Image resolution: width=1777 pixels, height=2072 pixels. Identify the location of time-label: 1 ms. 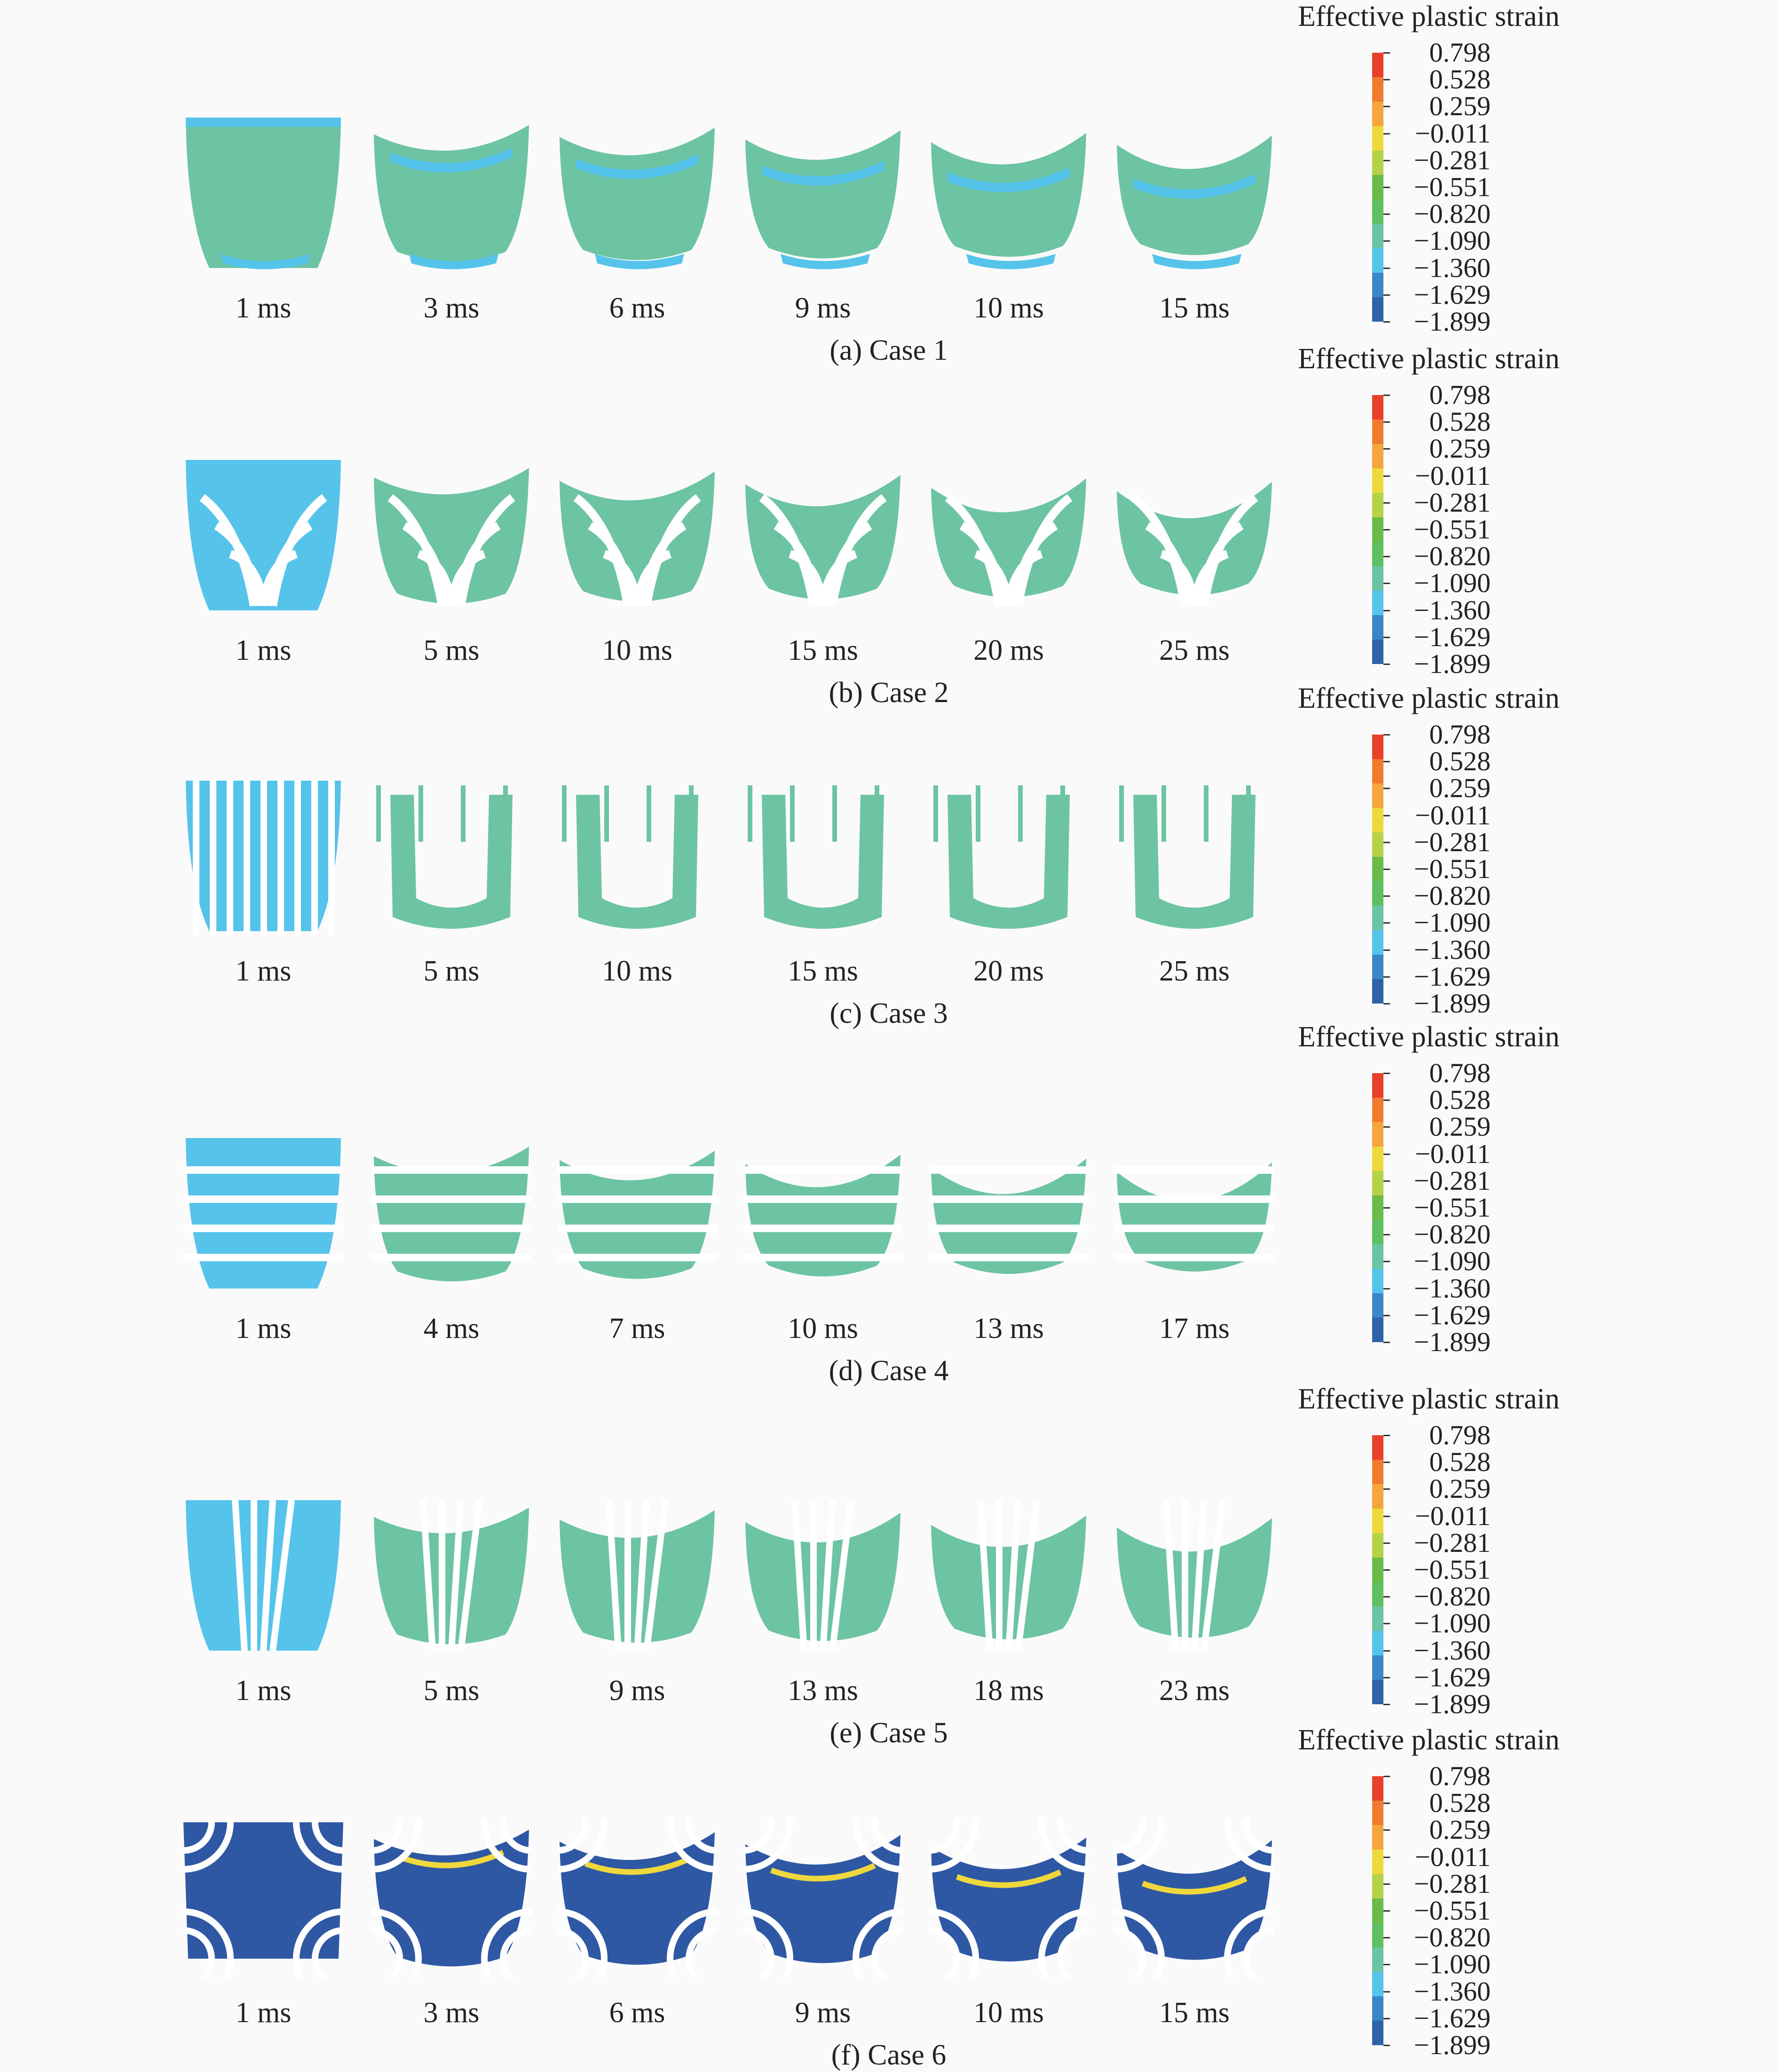
(263, 2013).